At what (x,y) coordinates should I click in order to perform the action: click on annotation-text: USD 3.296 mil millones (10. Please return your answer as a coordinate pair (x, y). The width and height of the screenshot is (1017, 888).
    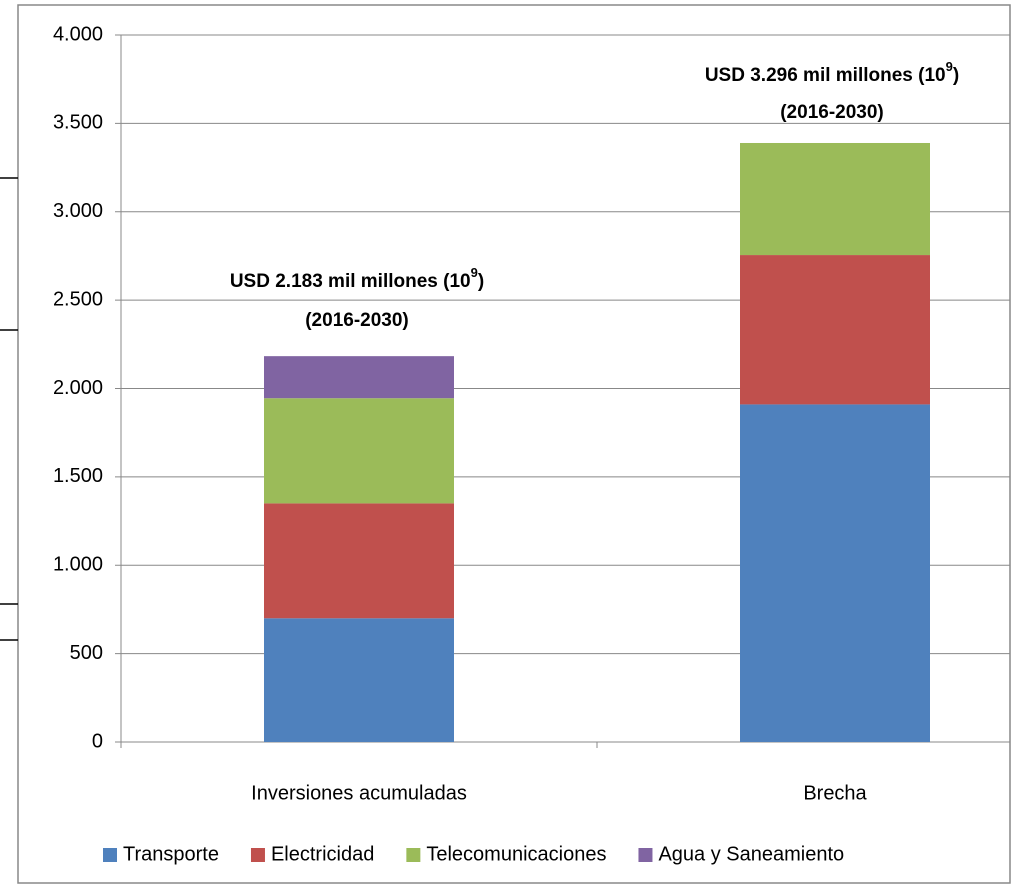
    Looking at the image, I should click on (825, 75).